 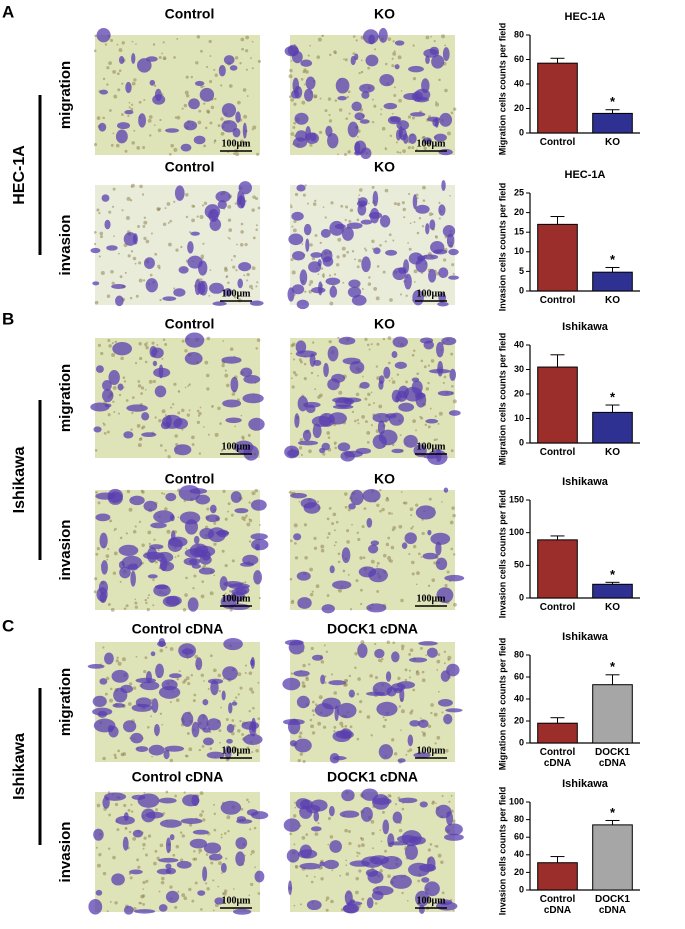 What do you see at coordinates (190, 324) in the screenshot?
I see `image-title: Control` at bounding box center [190, 324].